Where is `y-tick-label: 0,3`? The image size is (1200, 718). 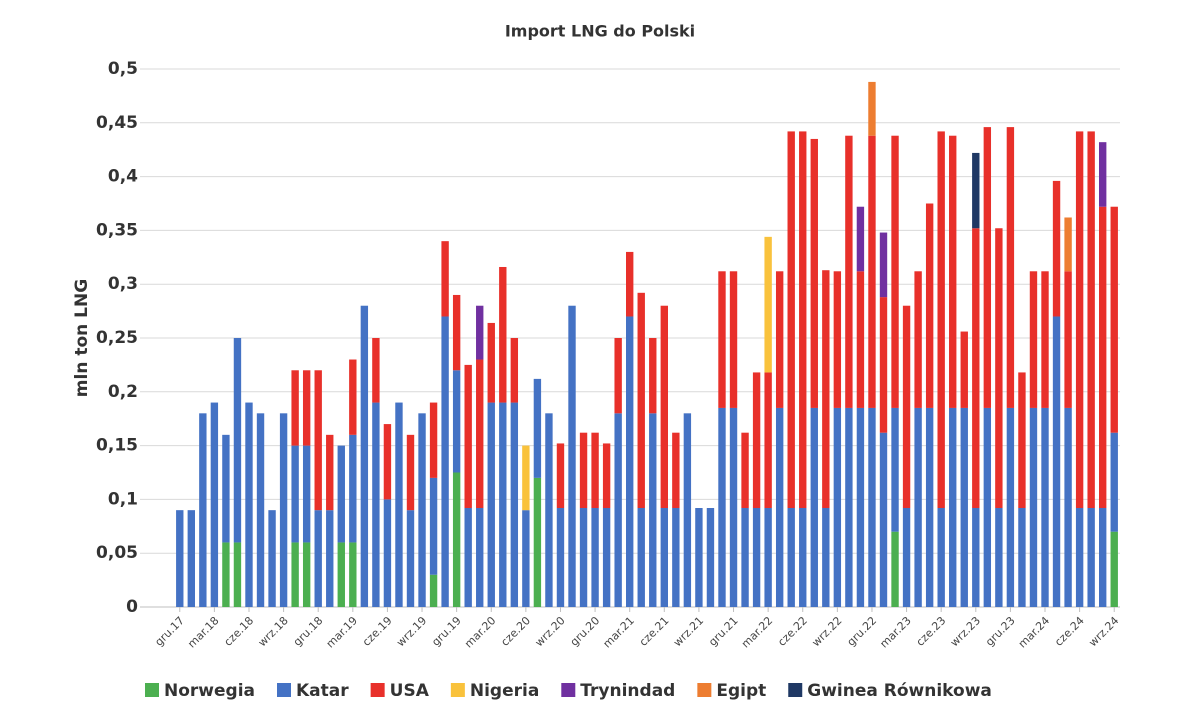 y-tick-label: 0,3 is located at coordinates (123, 284).